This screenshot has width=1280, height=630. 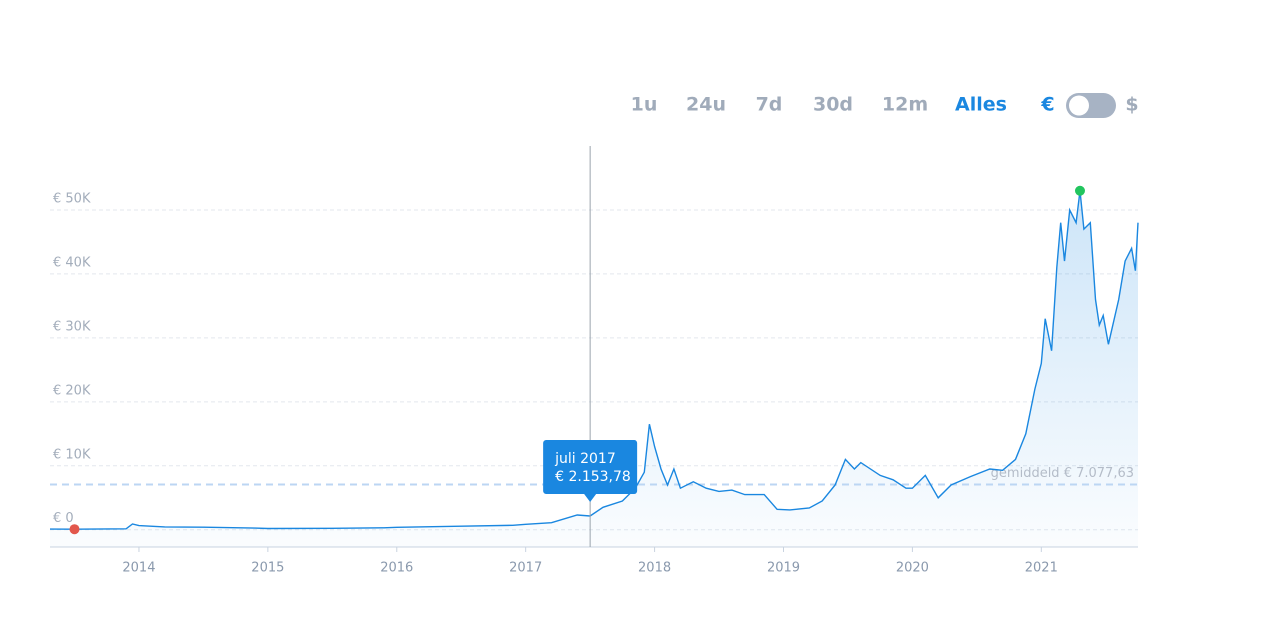 I want to click on currency-label: €, so click(x=1047, y=105).